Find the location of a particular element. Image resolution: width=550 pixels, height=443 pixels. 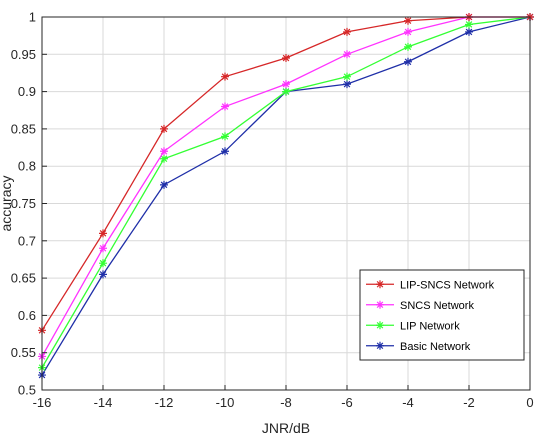

y-tick-label: 0.5 is located at coordinates (27, 390).